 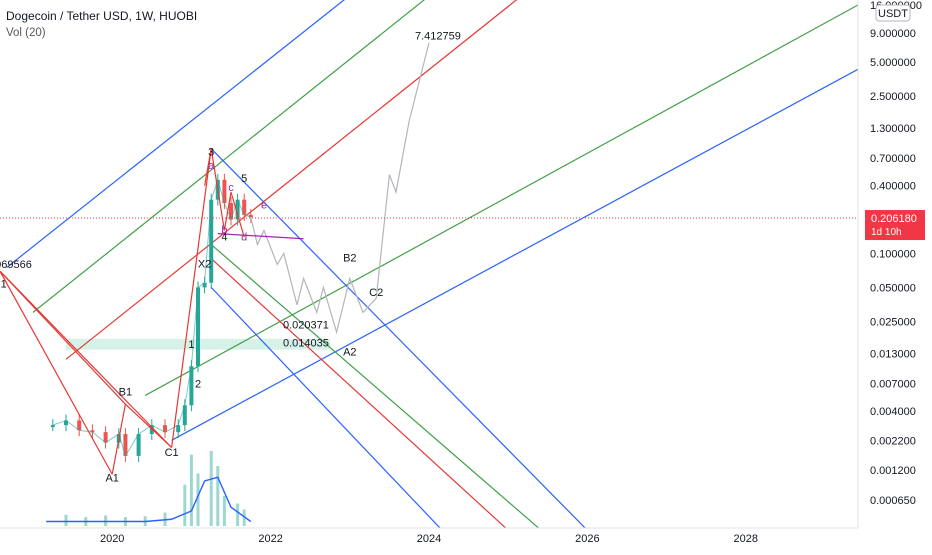 I want to click on x-axis: 2020 2022 2024 2026 2028, so click(x=466, y=538).